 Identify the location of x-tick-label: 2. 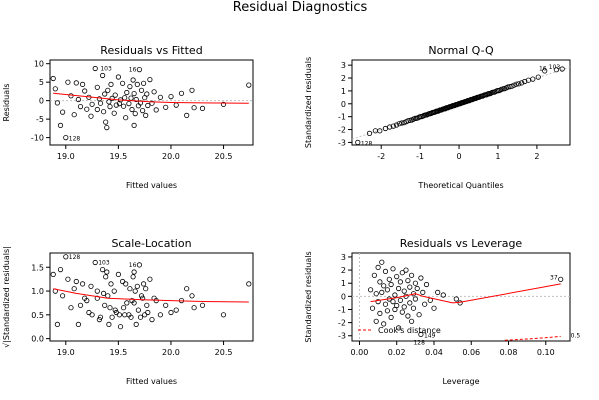
(536, 156).